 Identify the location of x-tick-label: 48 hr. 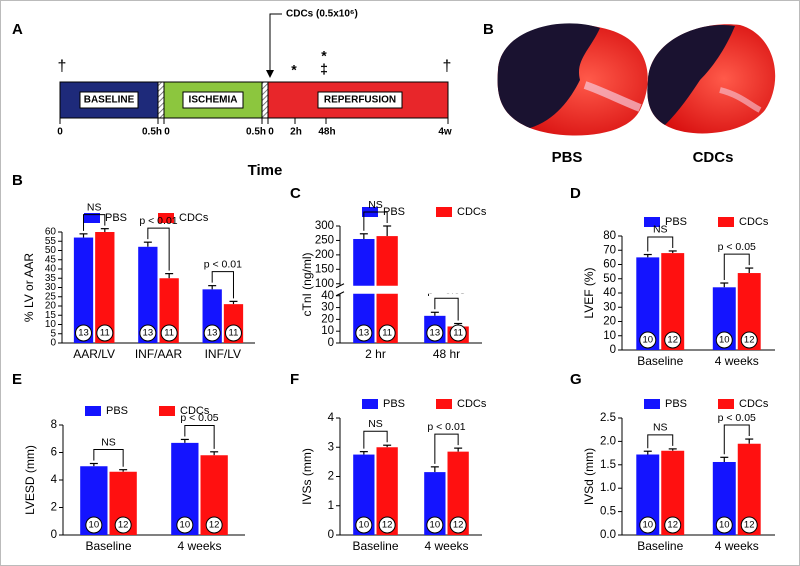
(446, 354).